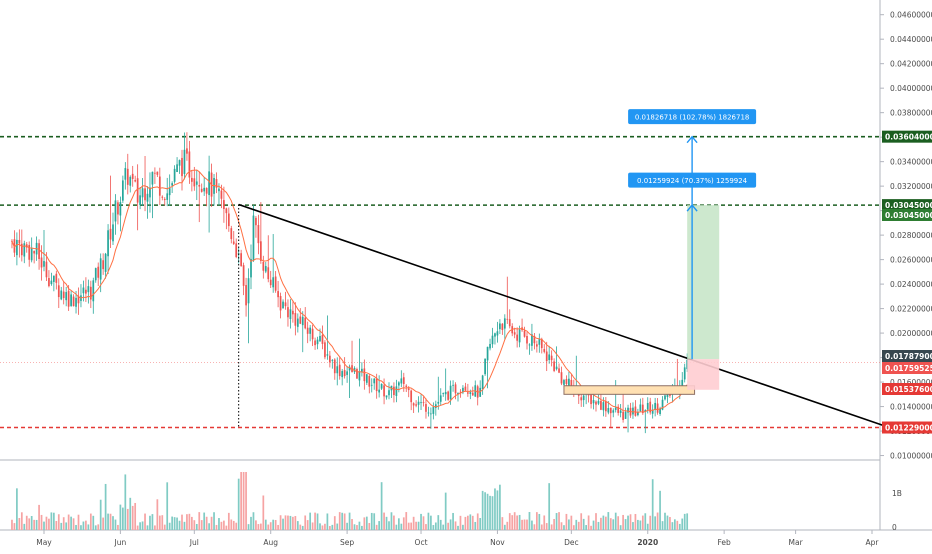 The image size is (932, 554). What do you see at coordinates (911, 407) in the screenshot?
I see `price-tick-label: 0.01400000` at bounding box center [911, 407].